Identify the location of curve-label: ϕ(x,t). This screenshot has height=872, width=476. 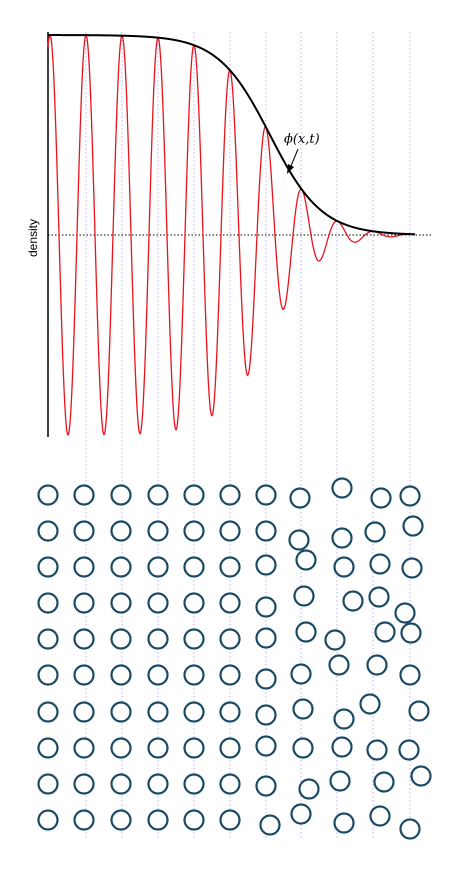
(302, 139).